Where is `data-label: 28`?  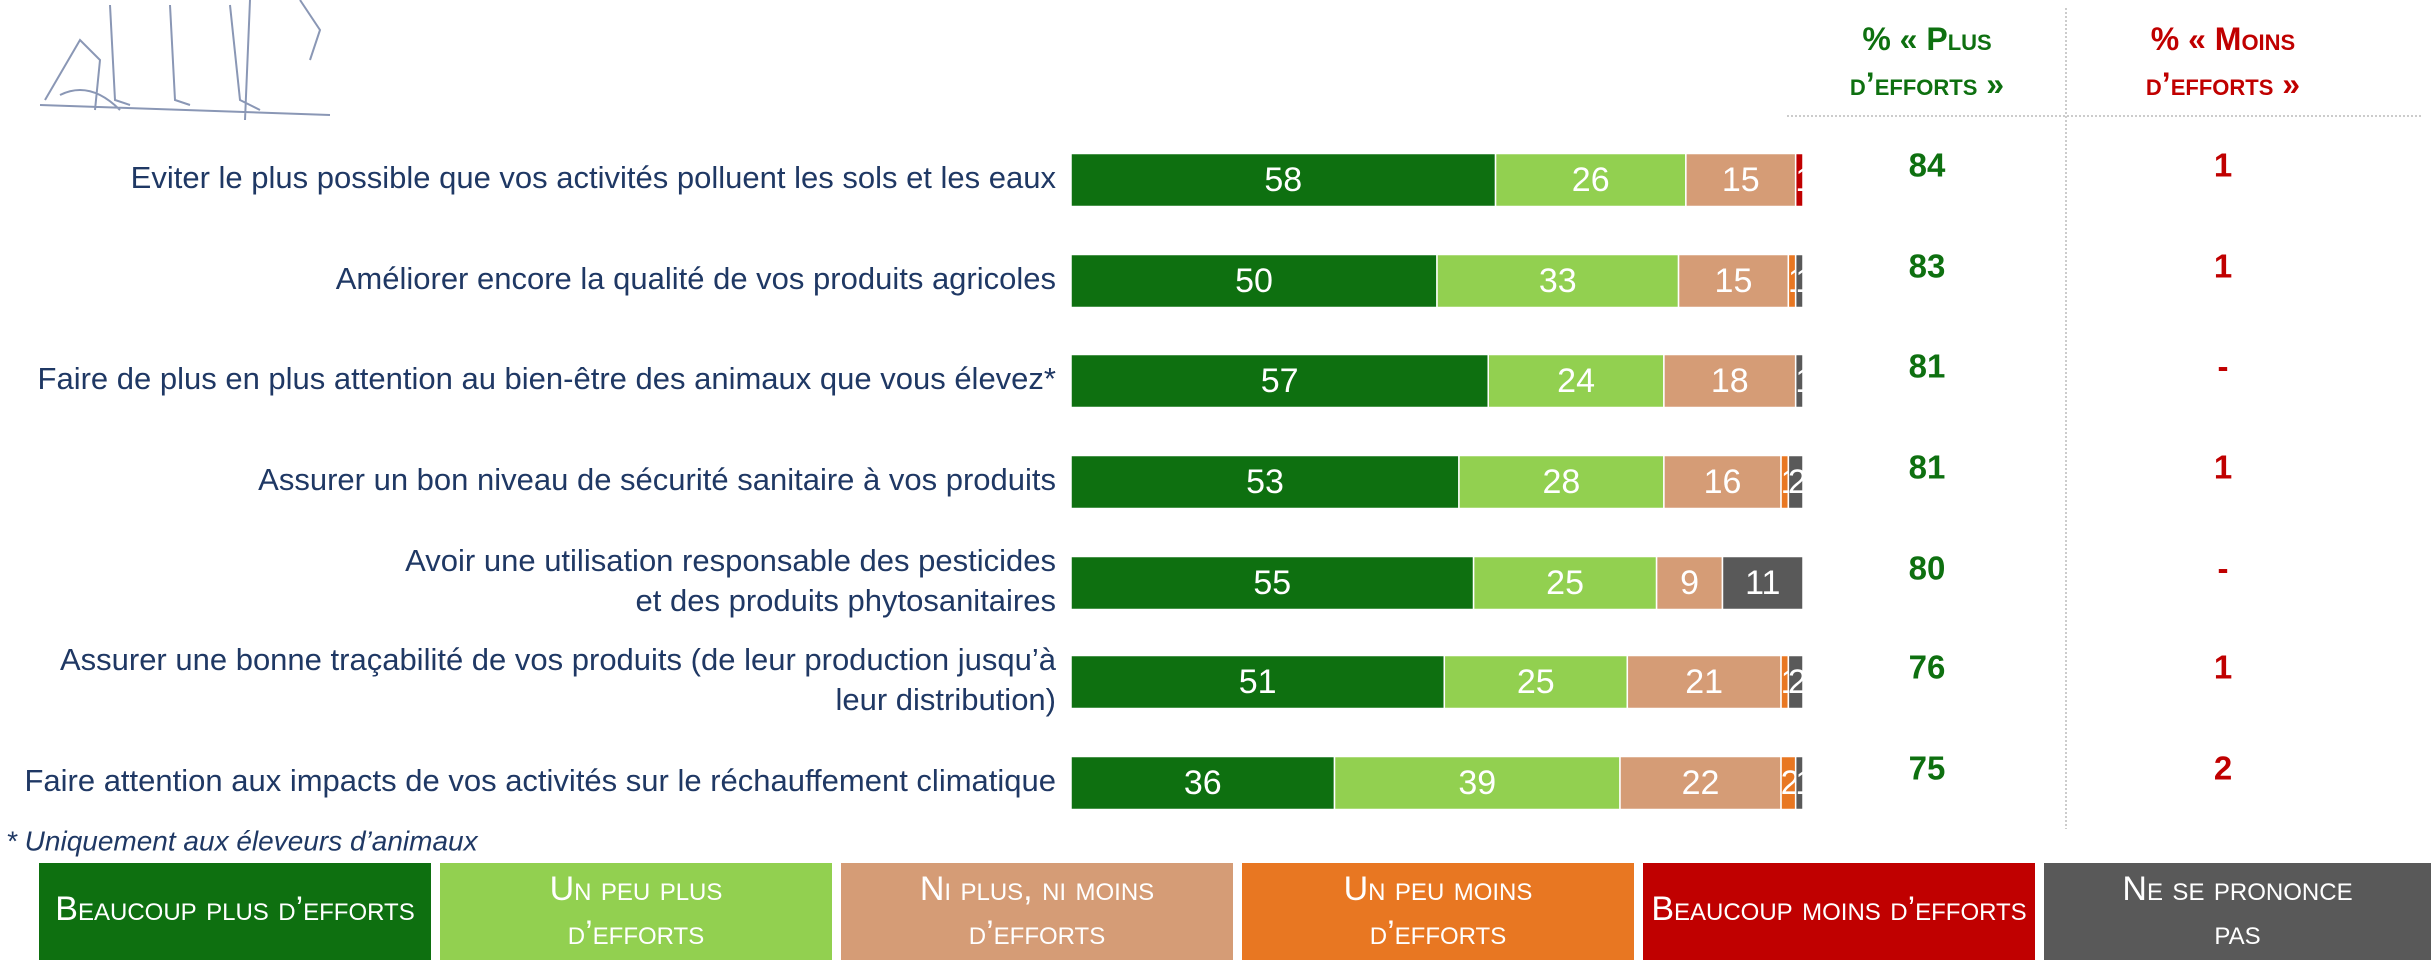
data-label: 28 is located at coordinates (1562, 482).